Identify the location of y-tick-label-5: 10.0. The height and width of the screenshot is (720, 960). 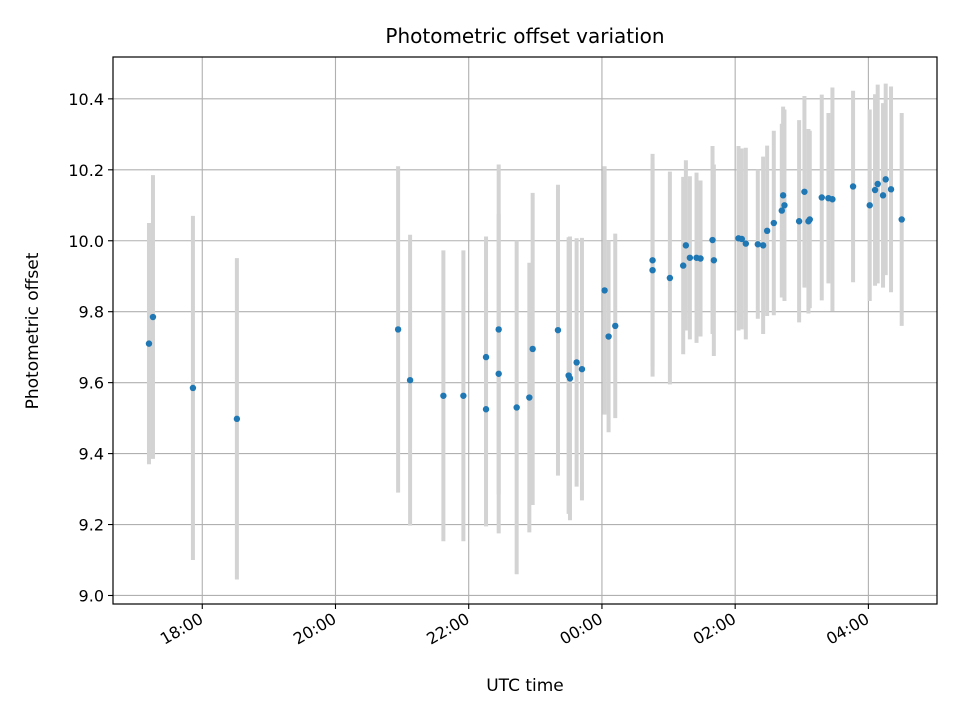
(86, 241).